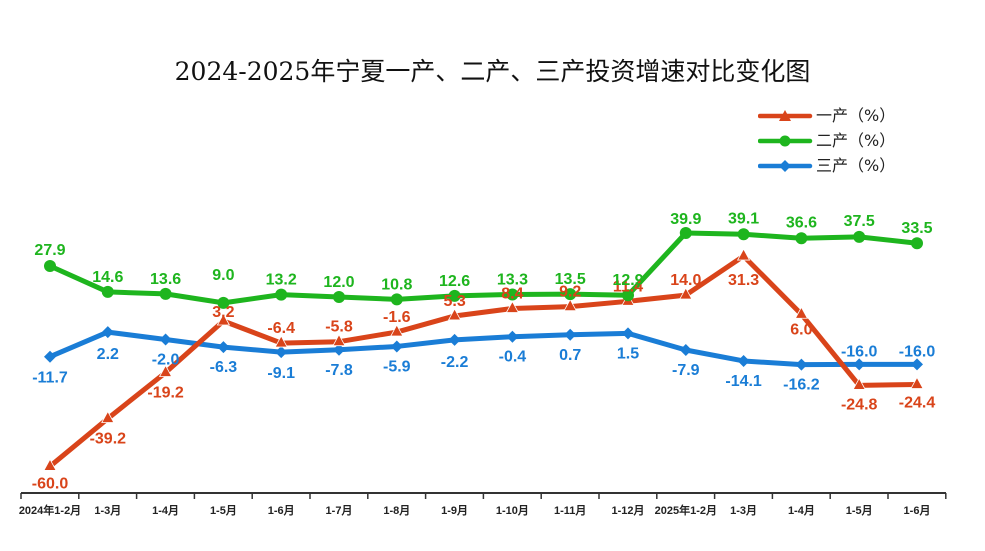 The image size is (985, 551). I want to click on data-label: 14.0, so click(685, 280).